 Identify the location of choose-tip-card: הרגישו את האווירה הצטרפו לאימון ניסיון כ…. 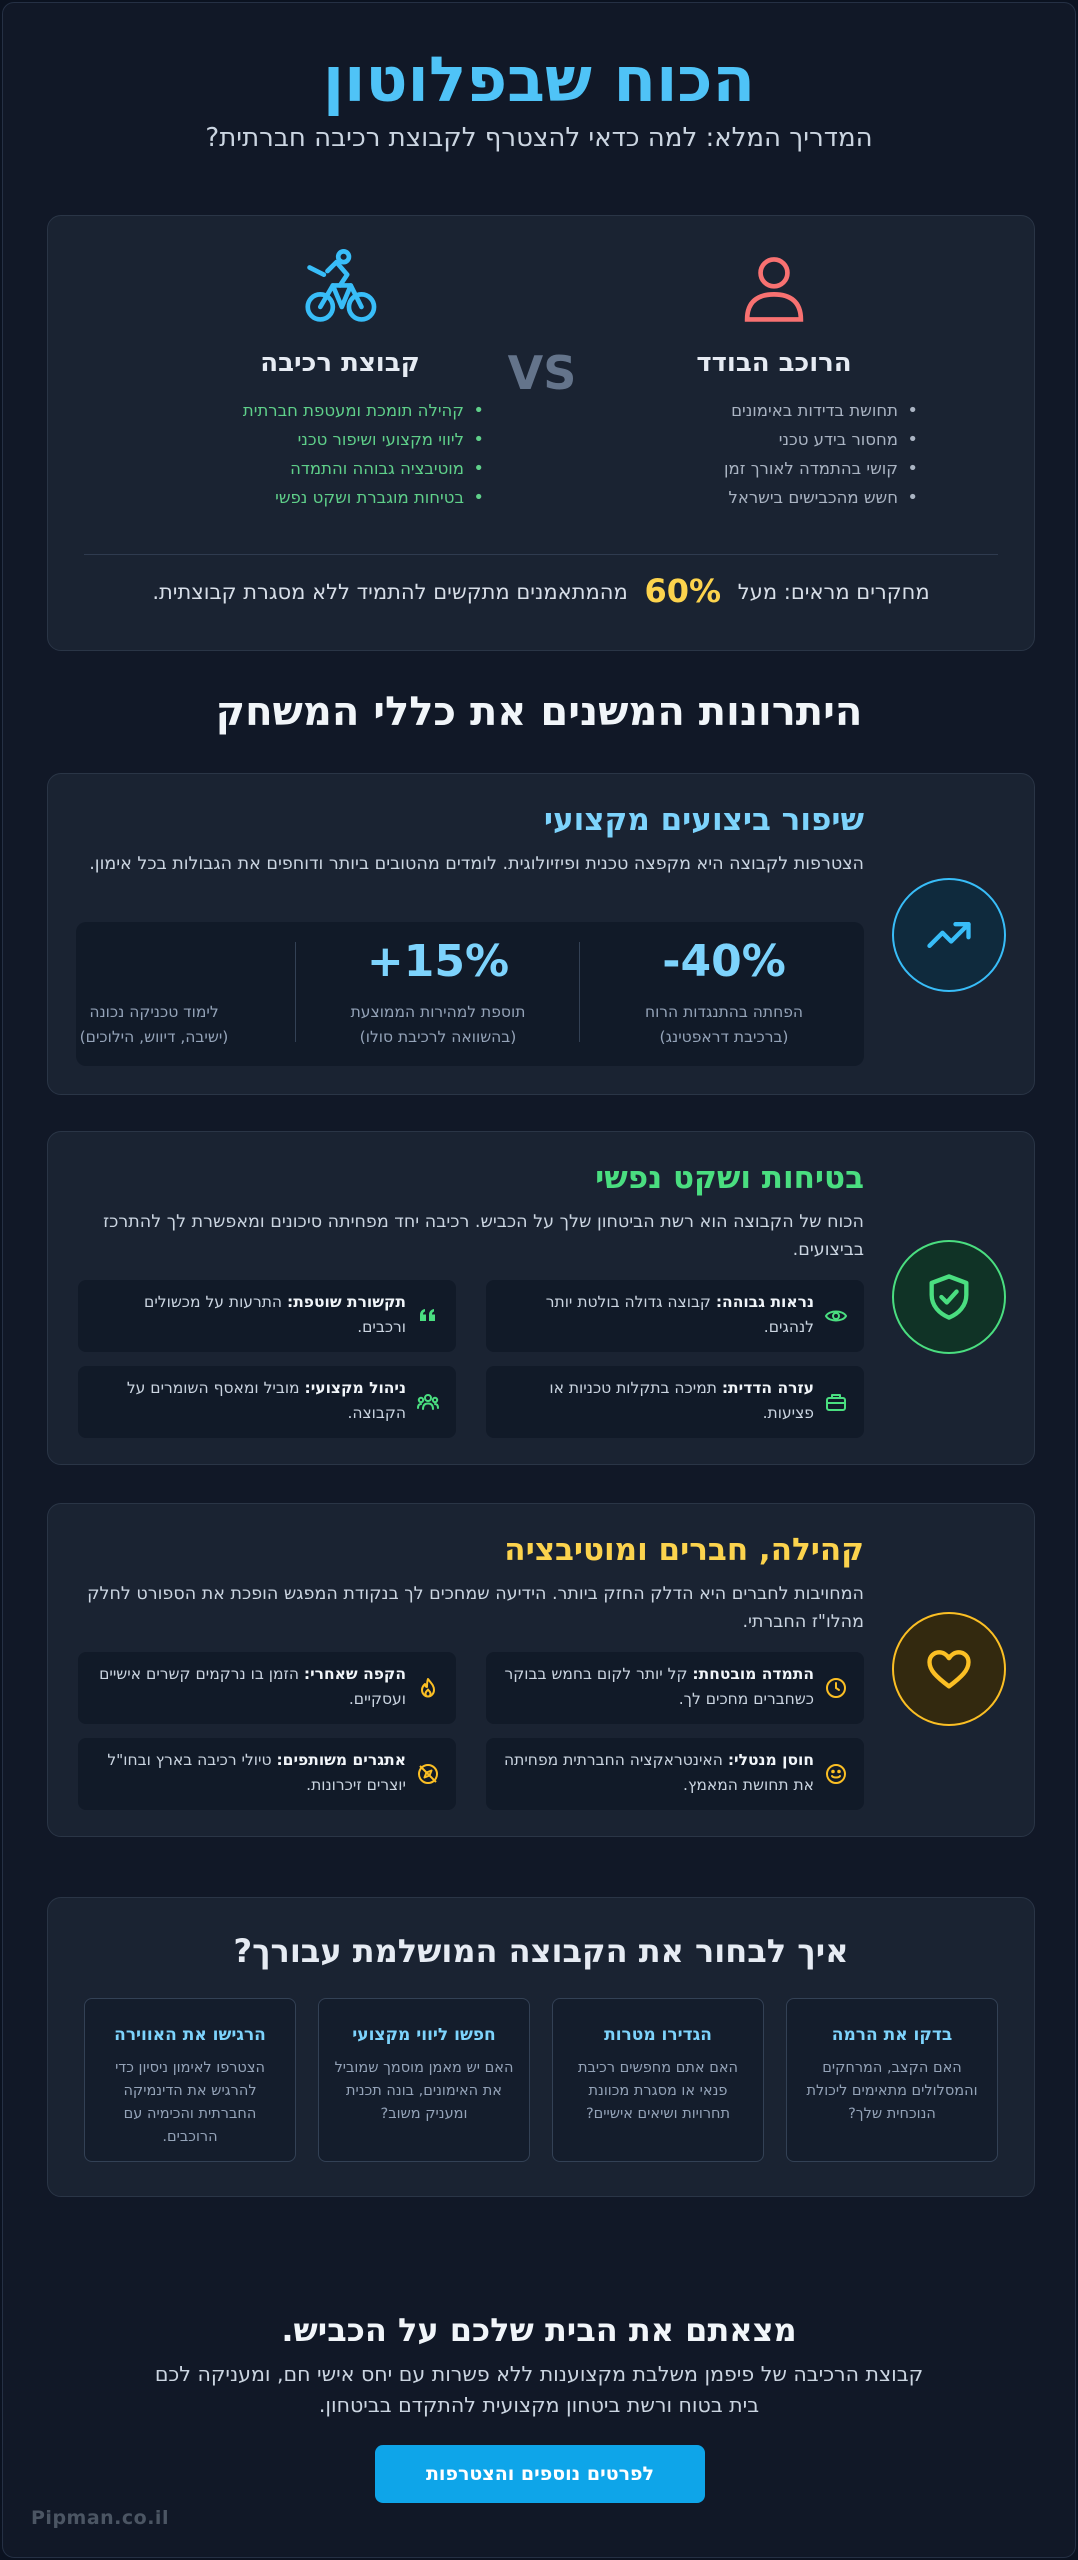
(190, 2080).